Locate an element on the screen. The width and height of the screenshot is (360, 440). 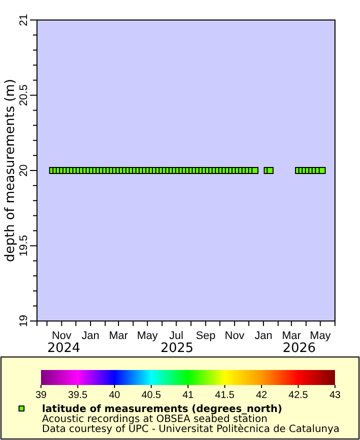
x-tick-label: Jul is located at coordinates (176, 336).